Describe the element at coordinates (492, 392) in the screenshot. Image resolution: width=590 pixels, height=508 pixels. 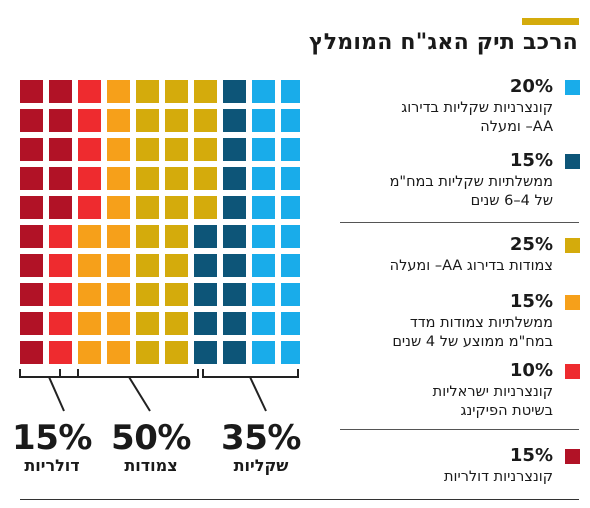
I see `legend-desc-line: קונצרניות ישראליות` at that location.